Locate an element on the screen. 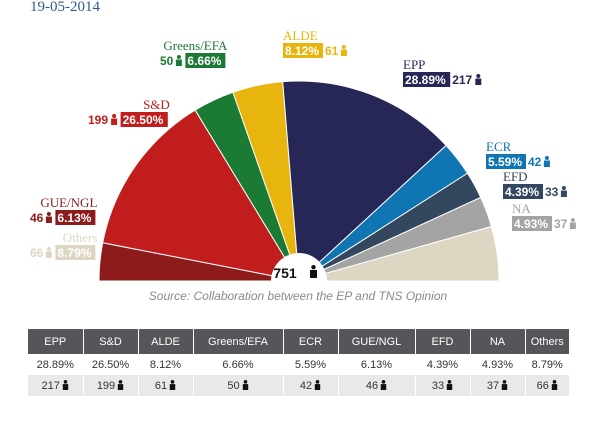 Image resolution: width=596 pixels, height=437 pixels. table-header-s-d: S&D is located at coordinates (110, 341).